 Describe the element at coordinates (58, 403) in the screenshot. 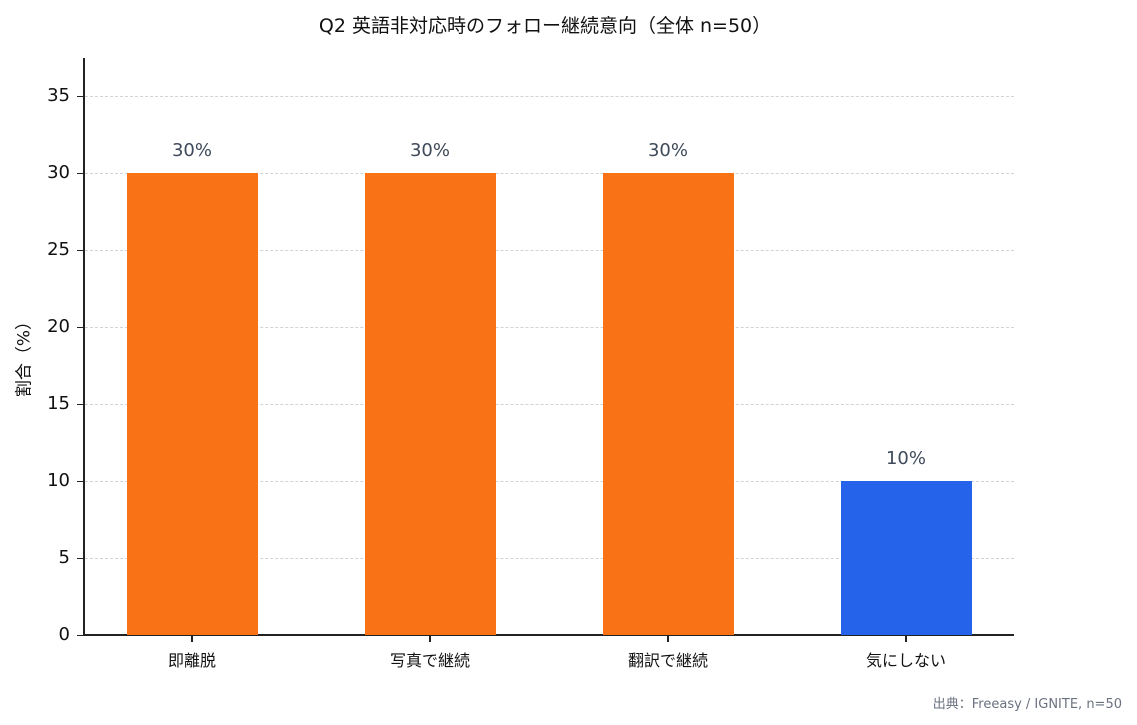

I see `y-tick-label: 15` at that location.